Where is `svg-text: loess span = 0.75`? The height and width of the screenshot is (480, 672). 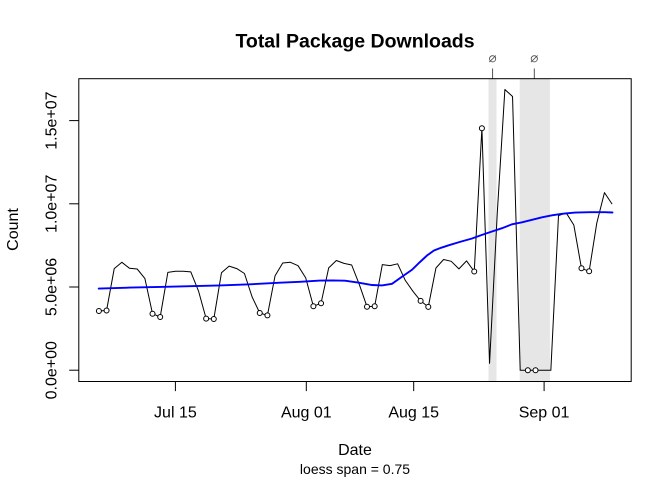
svg-text: loess span = 0.75 is located at coordinates (355, 469).